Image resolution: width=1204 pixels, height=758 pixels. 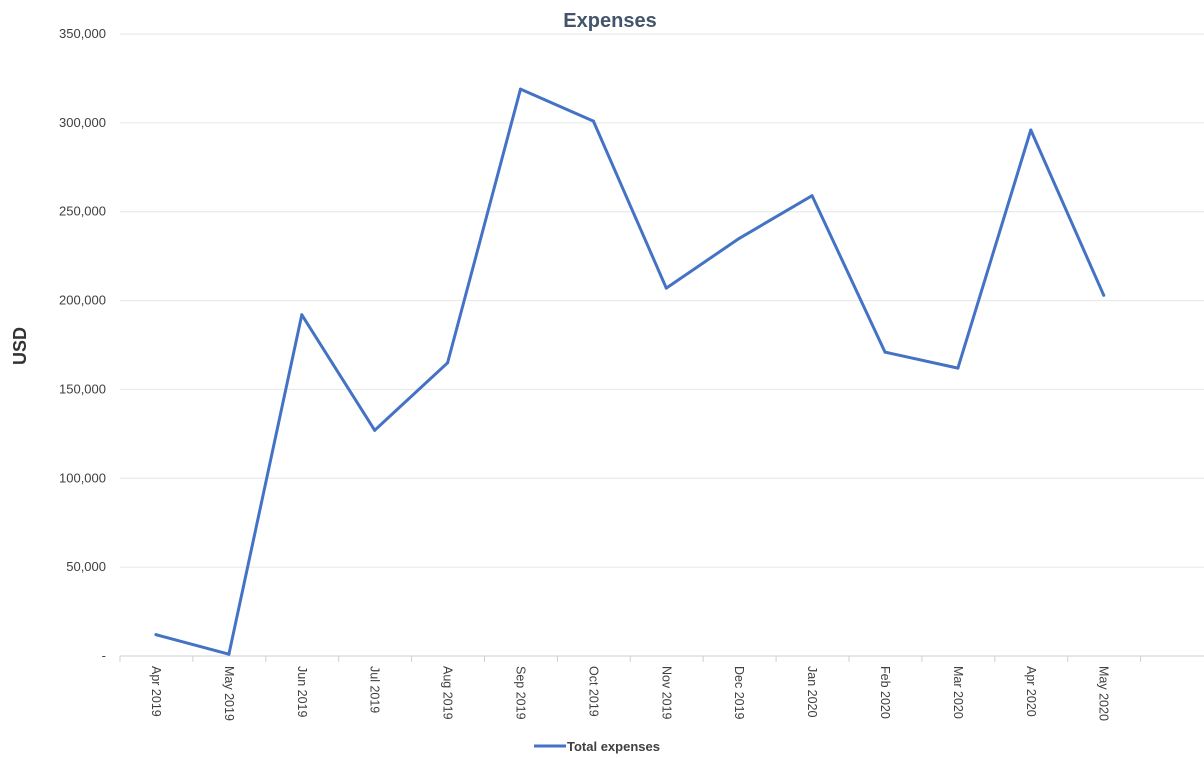 I want to click on x-tick-label: Dec 2019, so click(x=739, y=693).